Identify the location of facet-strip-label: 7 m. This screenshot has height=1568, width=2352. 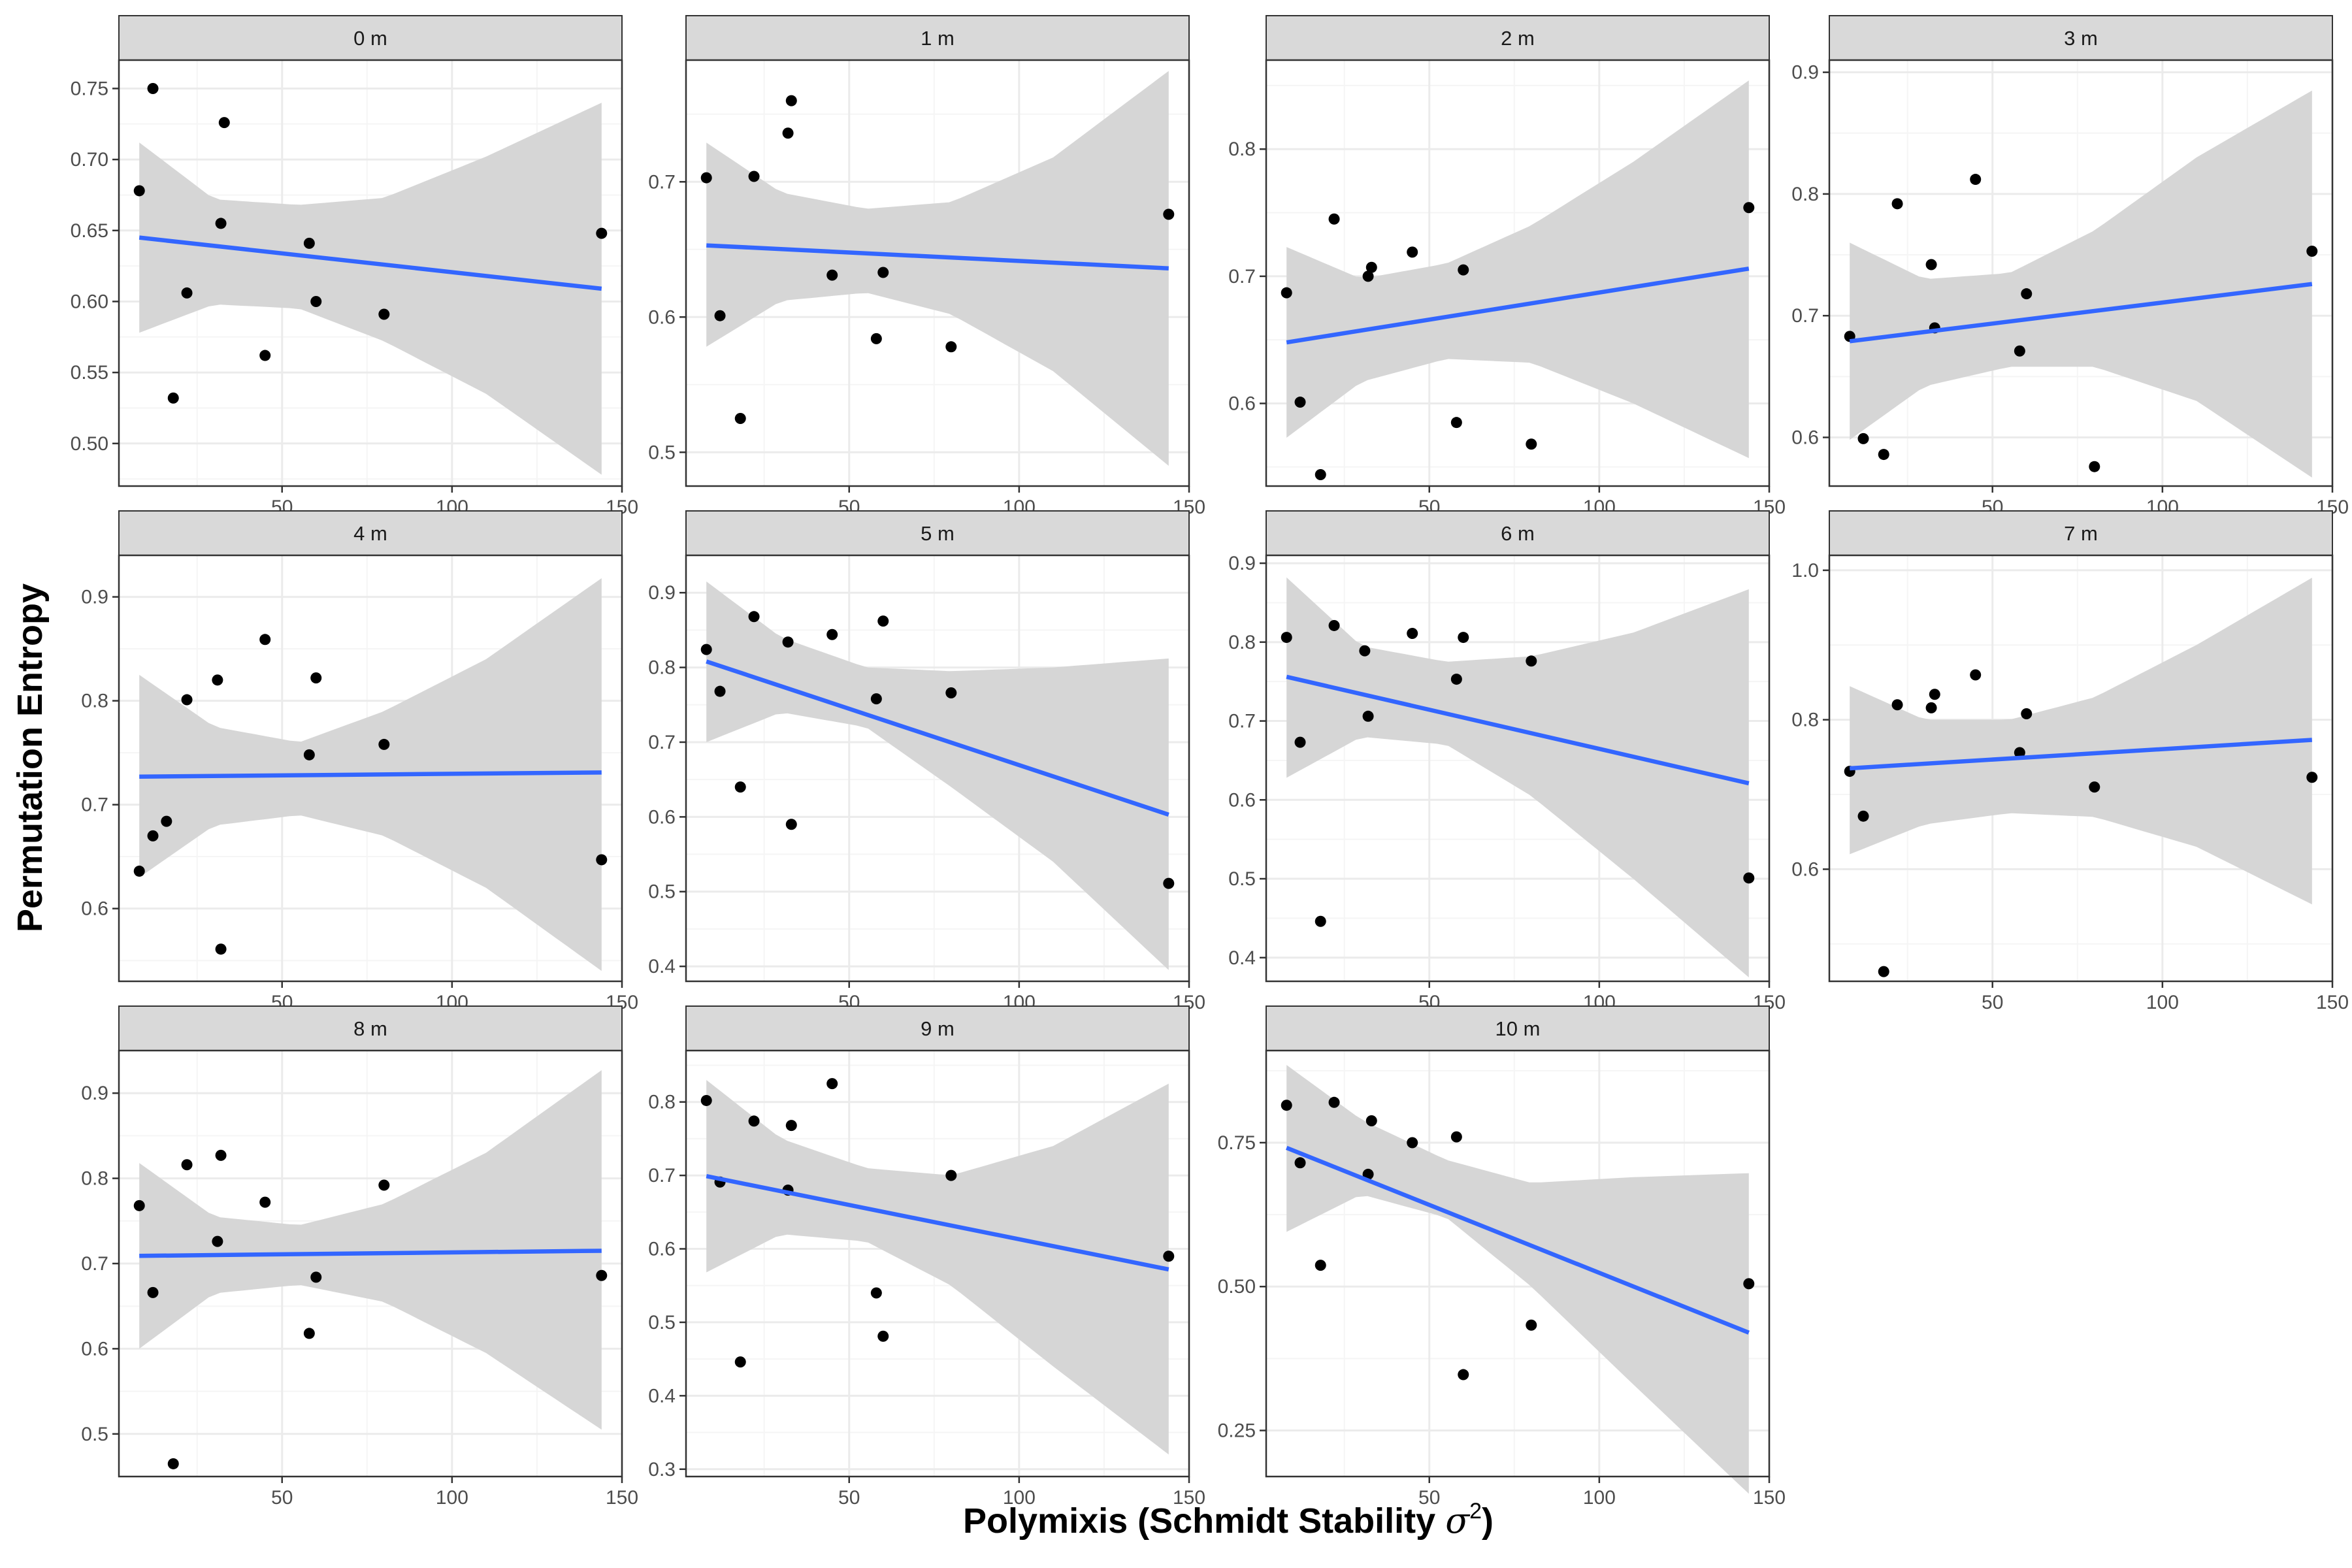
(2081, 533).